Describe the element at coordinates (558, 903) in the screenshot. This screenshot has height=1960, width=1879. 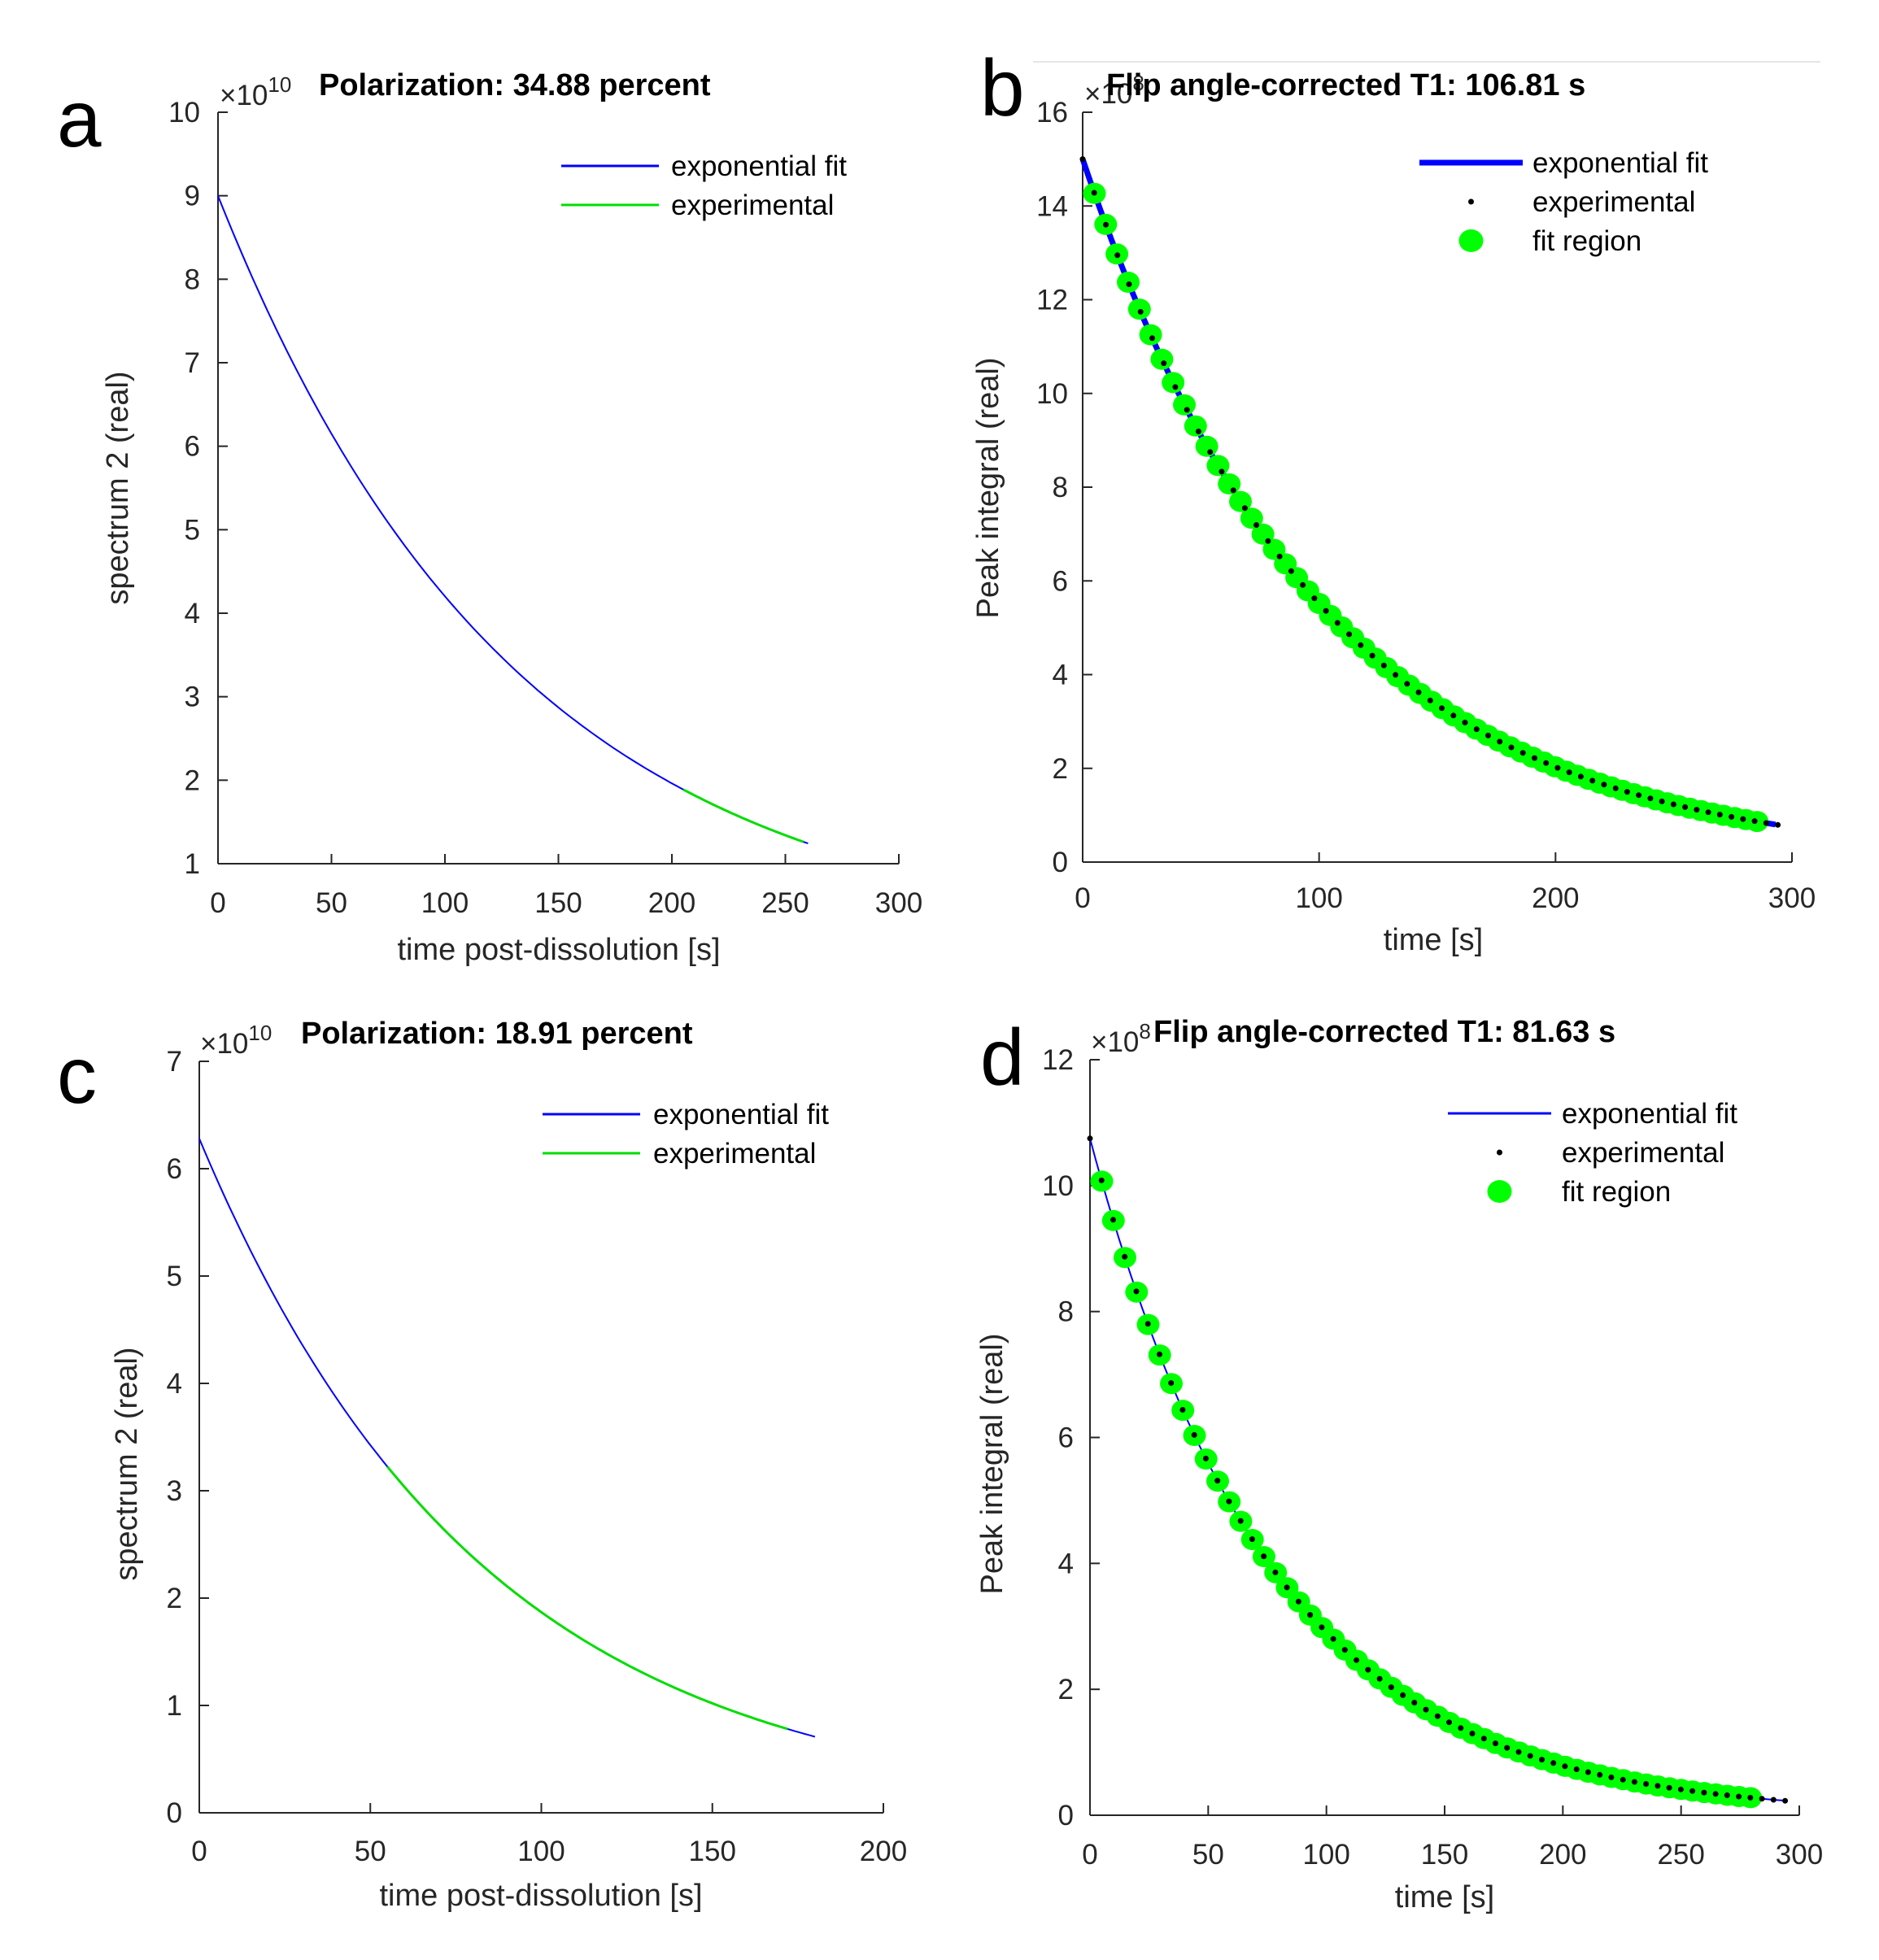
I see `x-tick-label-a: 150` at that location.